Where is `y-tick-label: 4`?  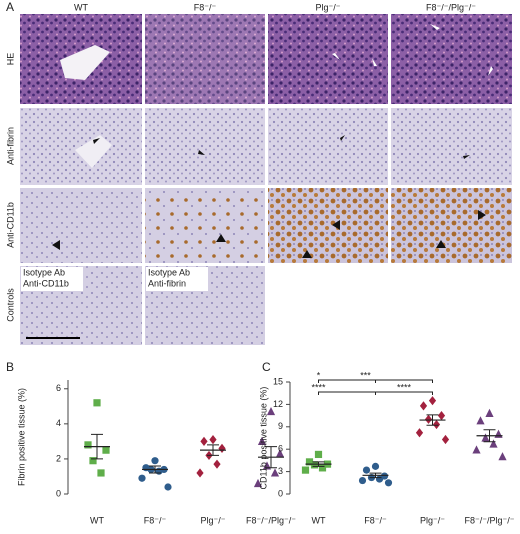 y-tick-label: 4 is located at coordinates (58, 423).